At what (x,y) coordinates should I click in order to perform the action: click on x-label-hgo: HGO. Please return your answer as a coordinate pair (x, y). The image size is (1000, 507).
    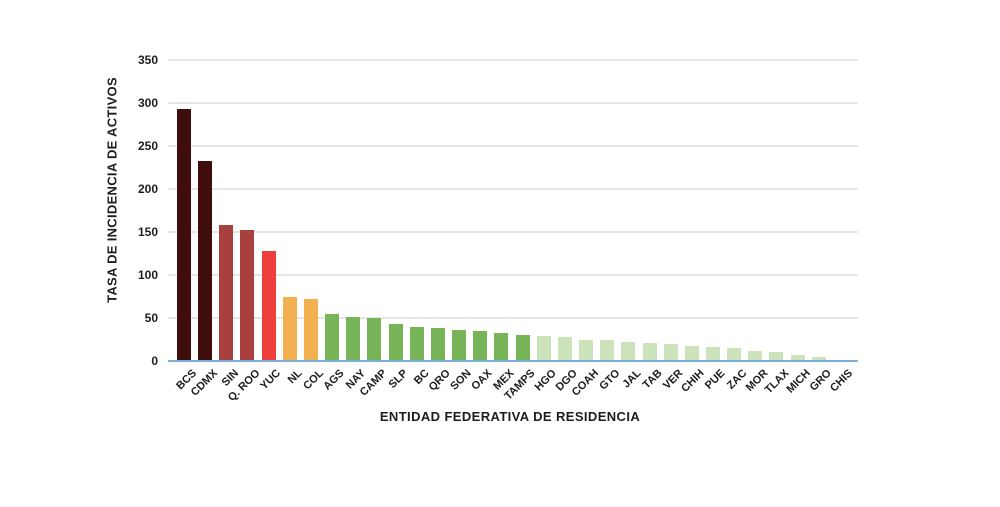
    Looking at the image, I should click on (545, 380).